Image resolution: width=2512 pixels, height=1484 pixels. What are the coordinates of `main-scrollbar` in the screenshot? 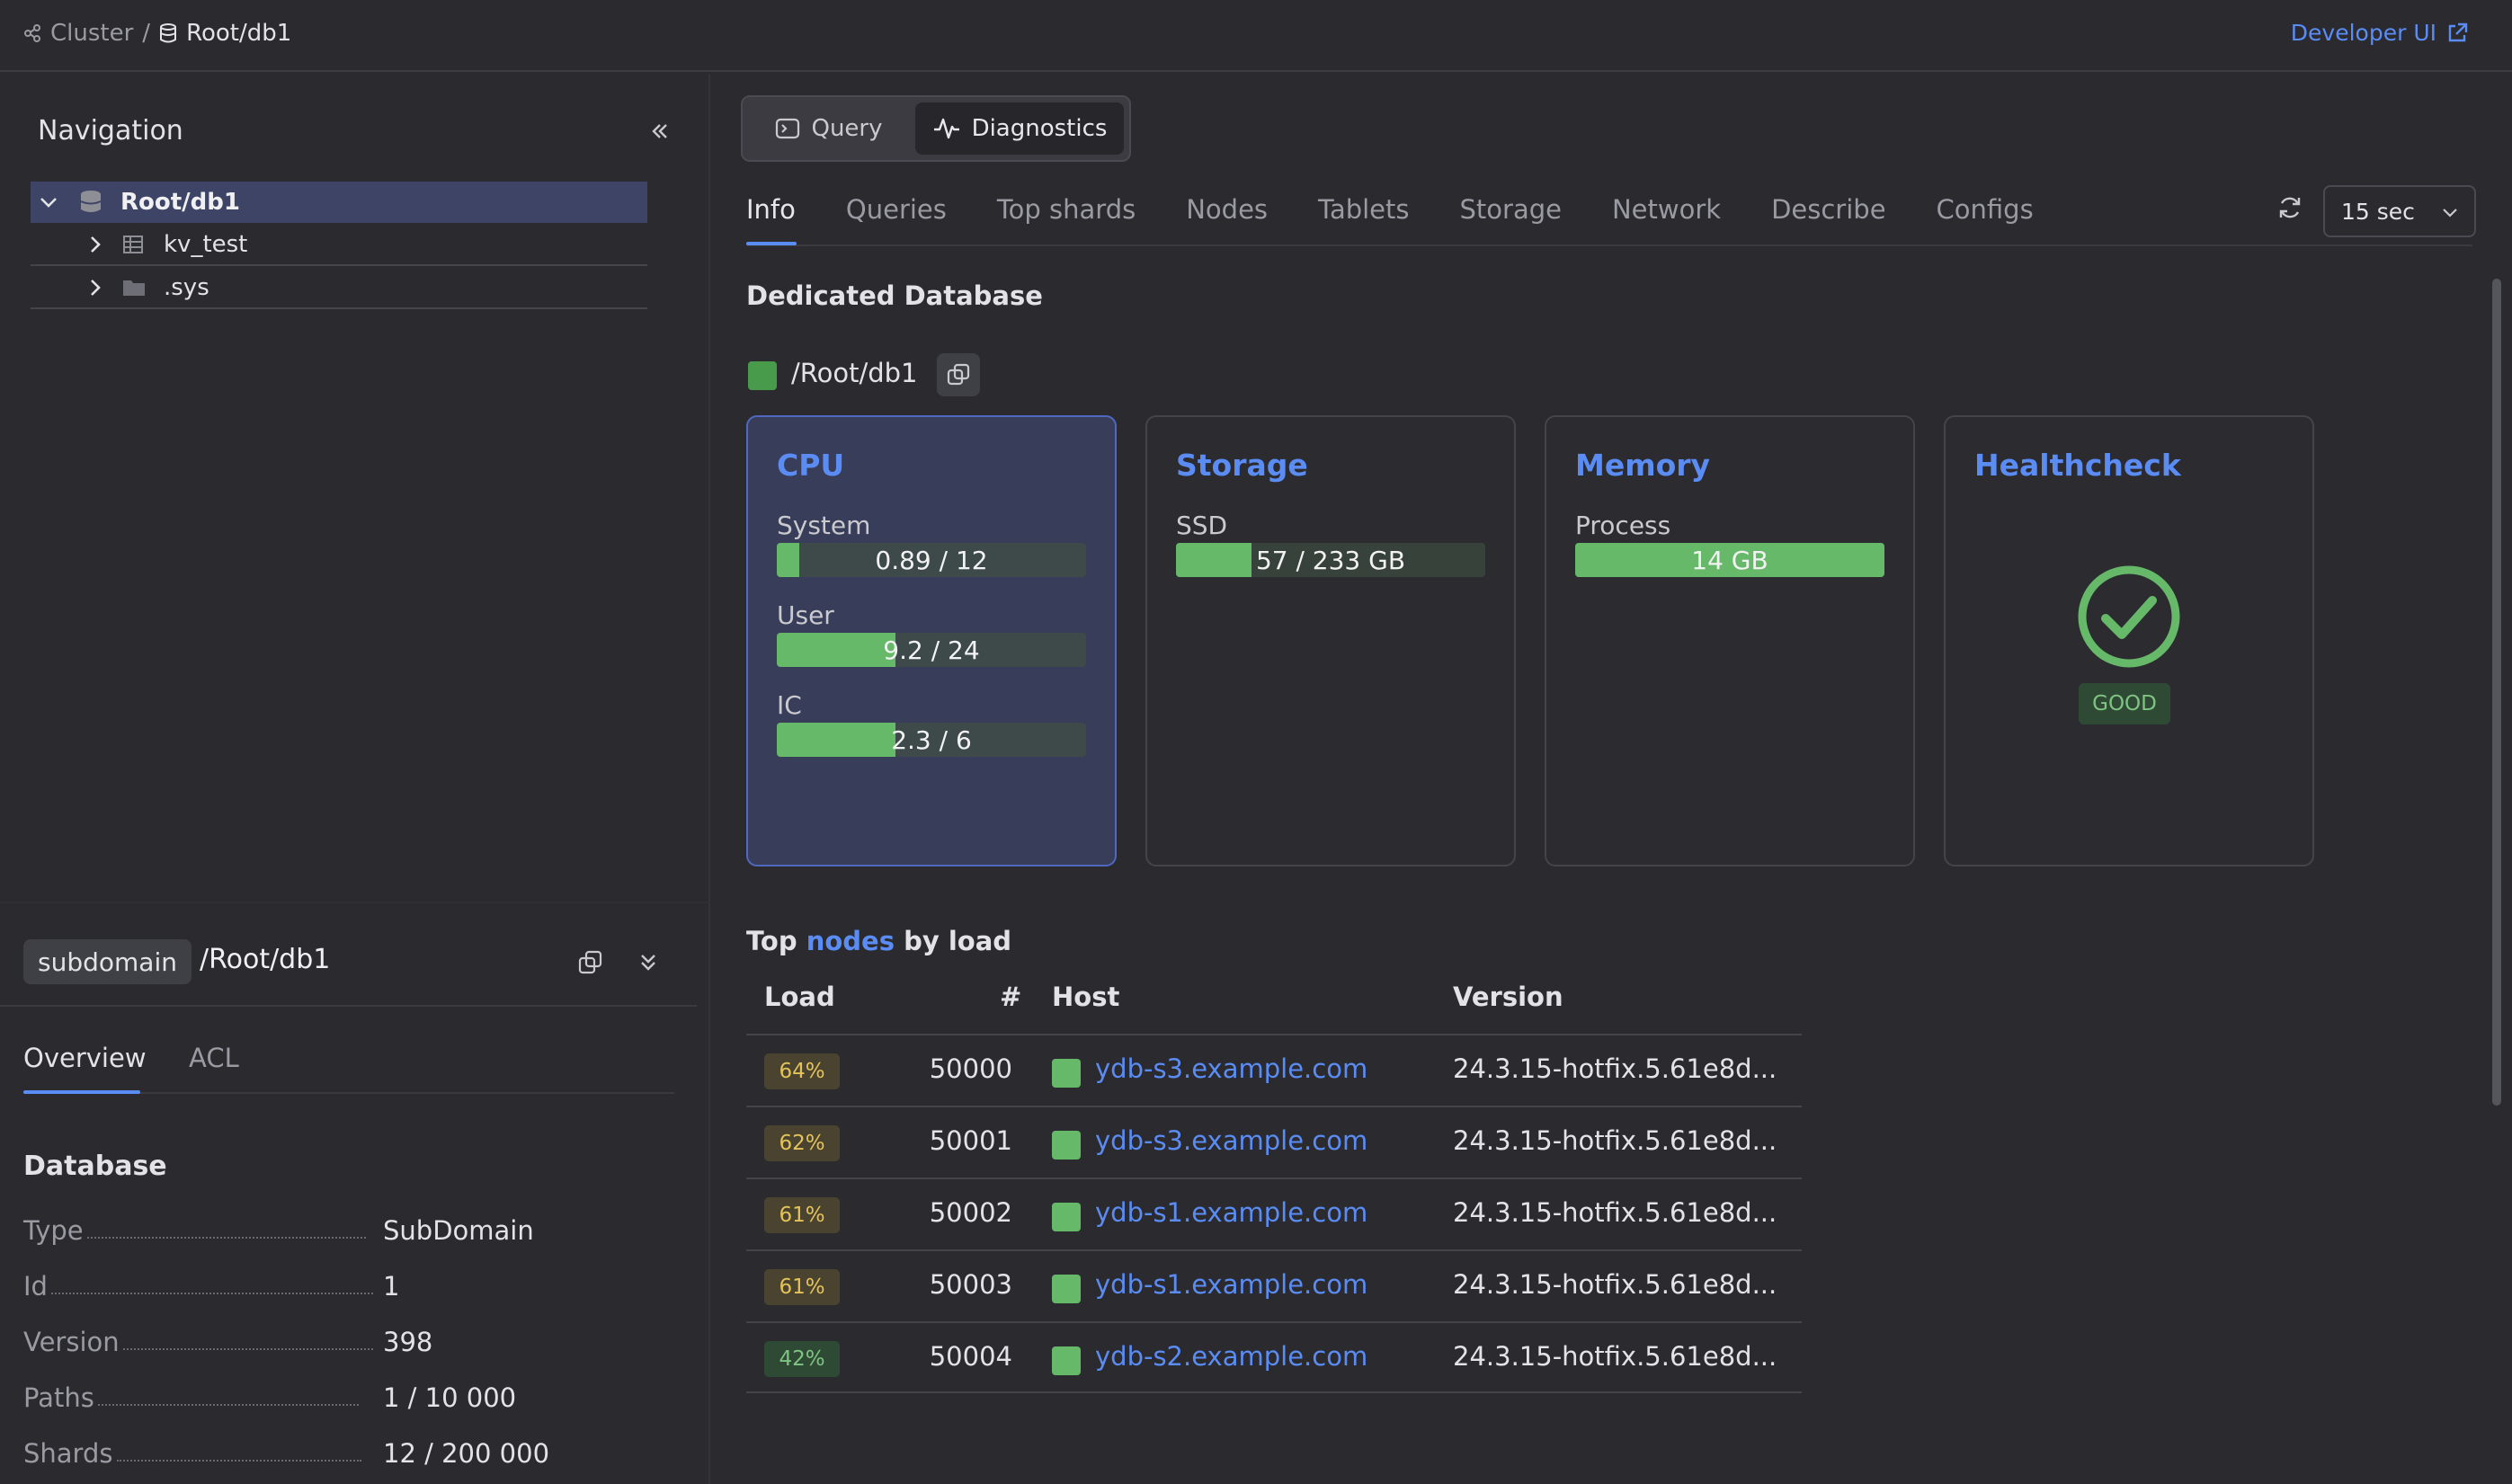 It's located at (2496, 692).